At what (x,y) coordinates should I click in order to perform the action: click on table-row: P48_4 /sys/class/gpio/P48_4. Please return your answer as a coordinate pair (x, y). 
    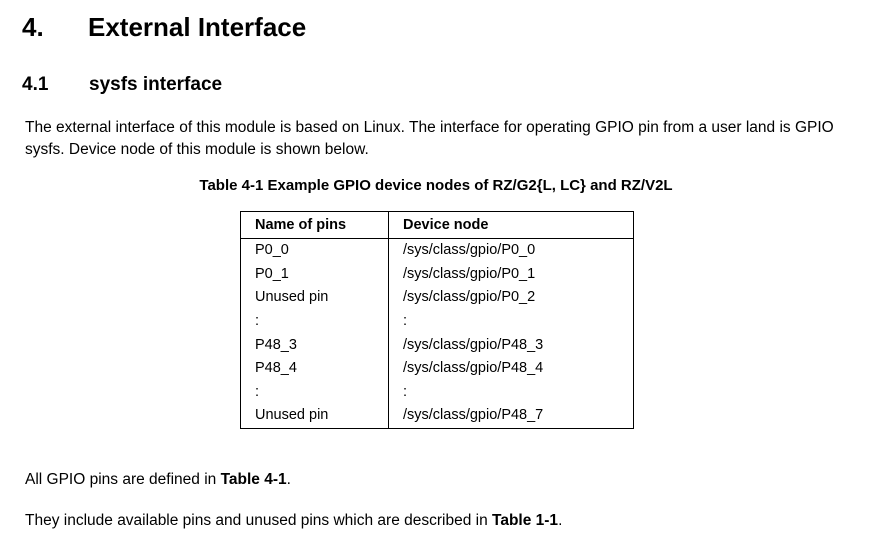
    Looking at the image, I should click on (437, 368).